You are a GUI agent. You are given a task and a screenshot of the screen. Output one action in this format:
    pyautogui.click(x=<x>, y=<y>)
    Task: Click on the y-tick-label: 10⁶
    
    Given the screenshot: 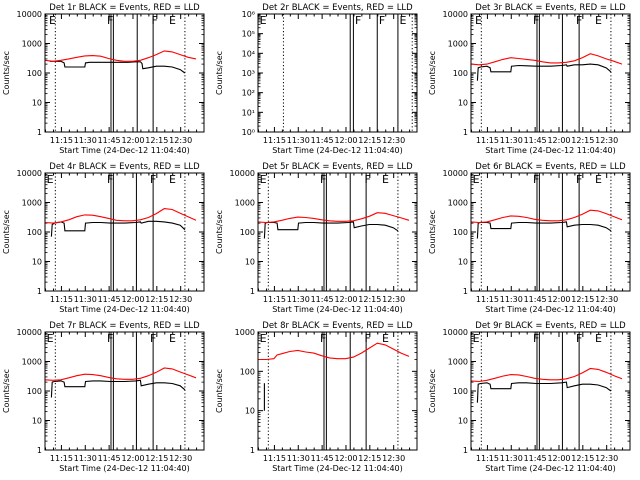 What is the action you would take?
    pyautogui.click(x=248, y=14)
    